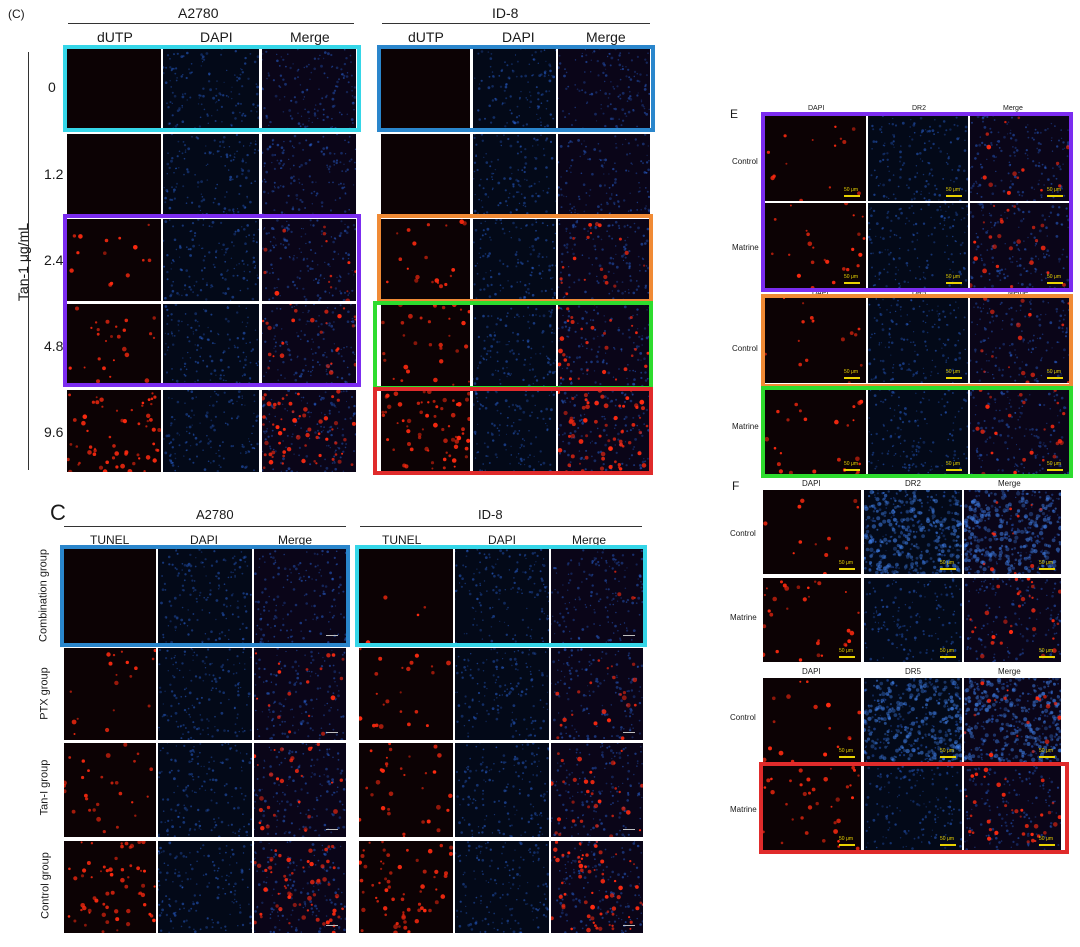 The width and height of the screenshot is (1080, 947). What do you see at coordinates (736, 486) in the screenshot?
I see `panel-letter: F` at bounding box center [736, 486].